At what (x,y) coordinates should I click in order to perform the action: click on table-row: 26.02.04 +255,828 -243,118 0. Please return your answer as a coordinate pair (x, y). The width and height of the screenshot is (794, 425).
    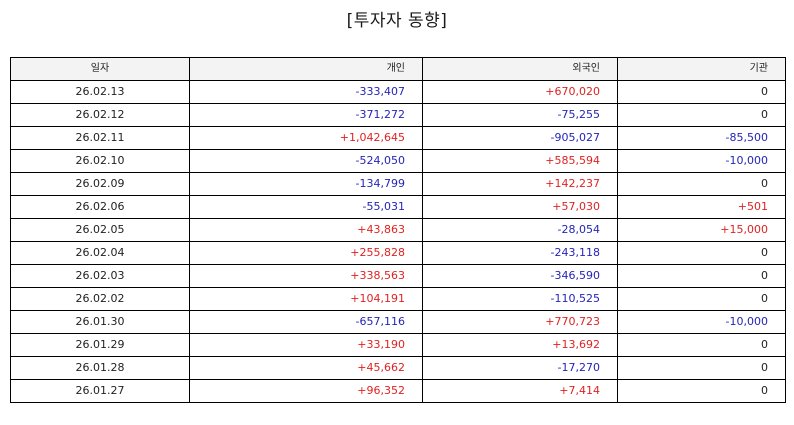
    Looking at the image, I should click on (398, 253).